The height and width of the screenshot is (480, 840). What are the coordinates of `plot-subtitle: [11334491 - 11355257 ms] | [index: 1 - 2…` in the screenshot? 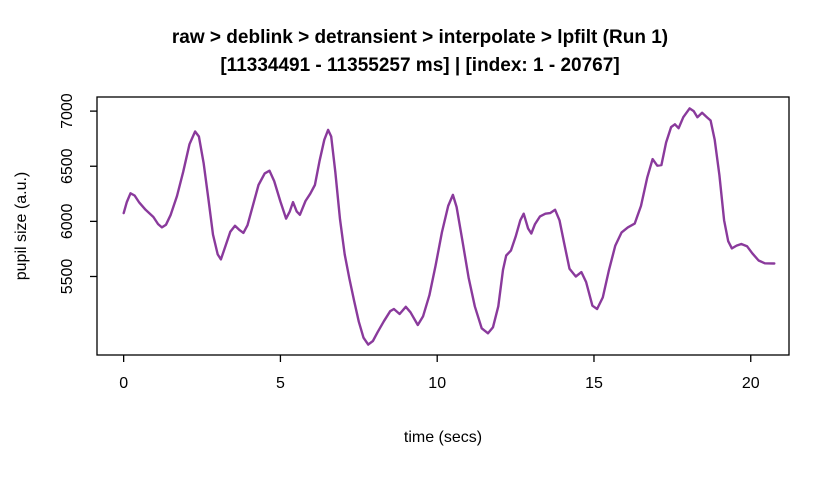 It's located at (420, 65).